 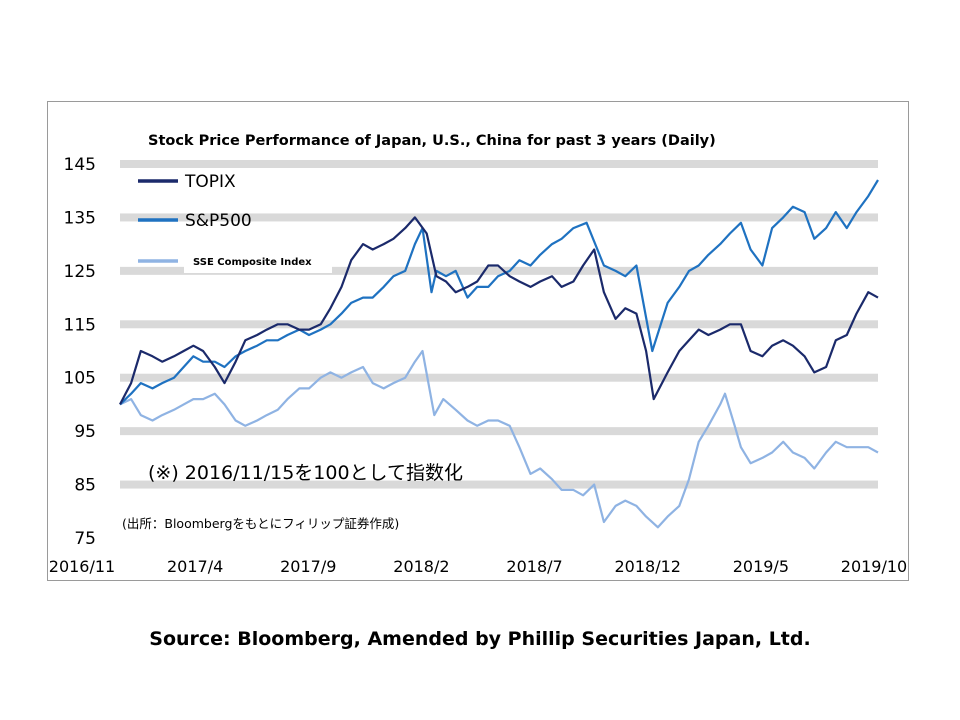 I want to click on annotation-index-note: (※) 2016/11/15を100として指数化, so click(x=305, y=473).